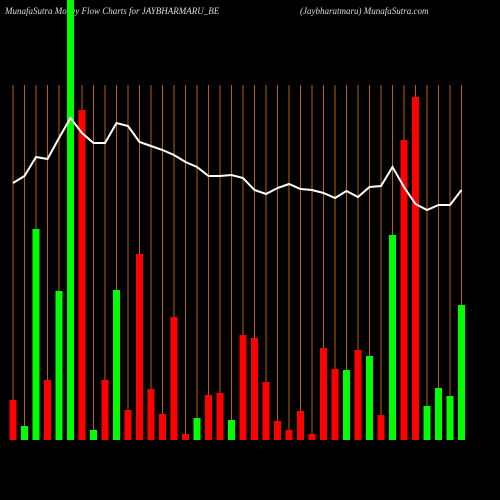  I want to click on chart-subtitle: (Jaybharatmaru) MunafaSutra.com, so click(364, 11).